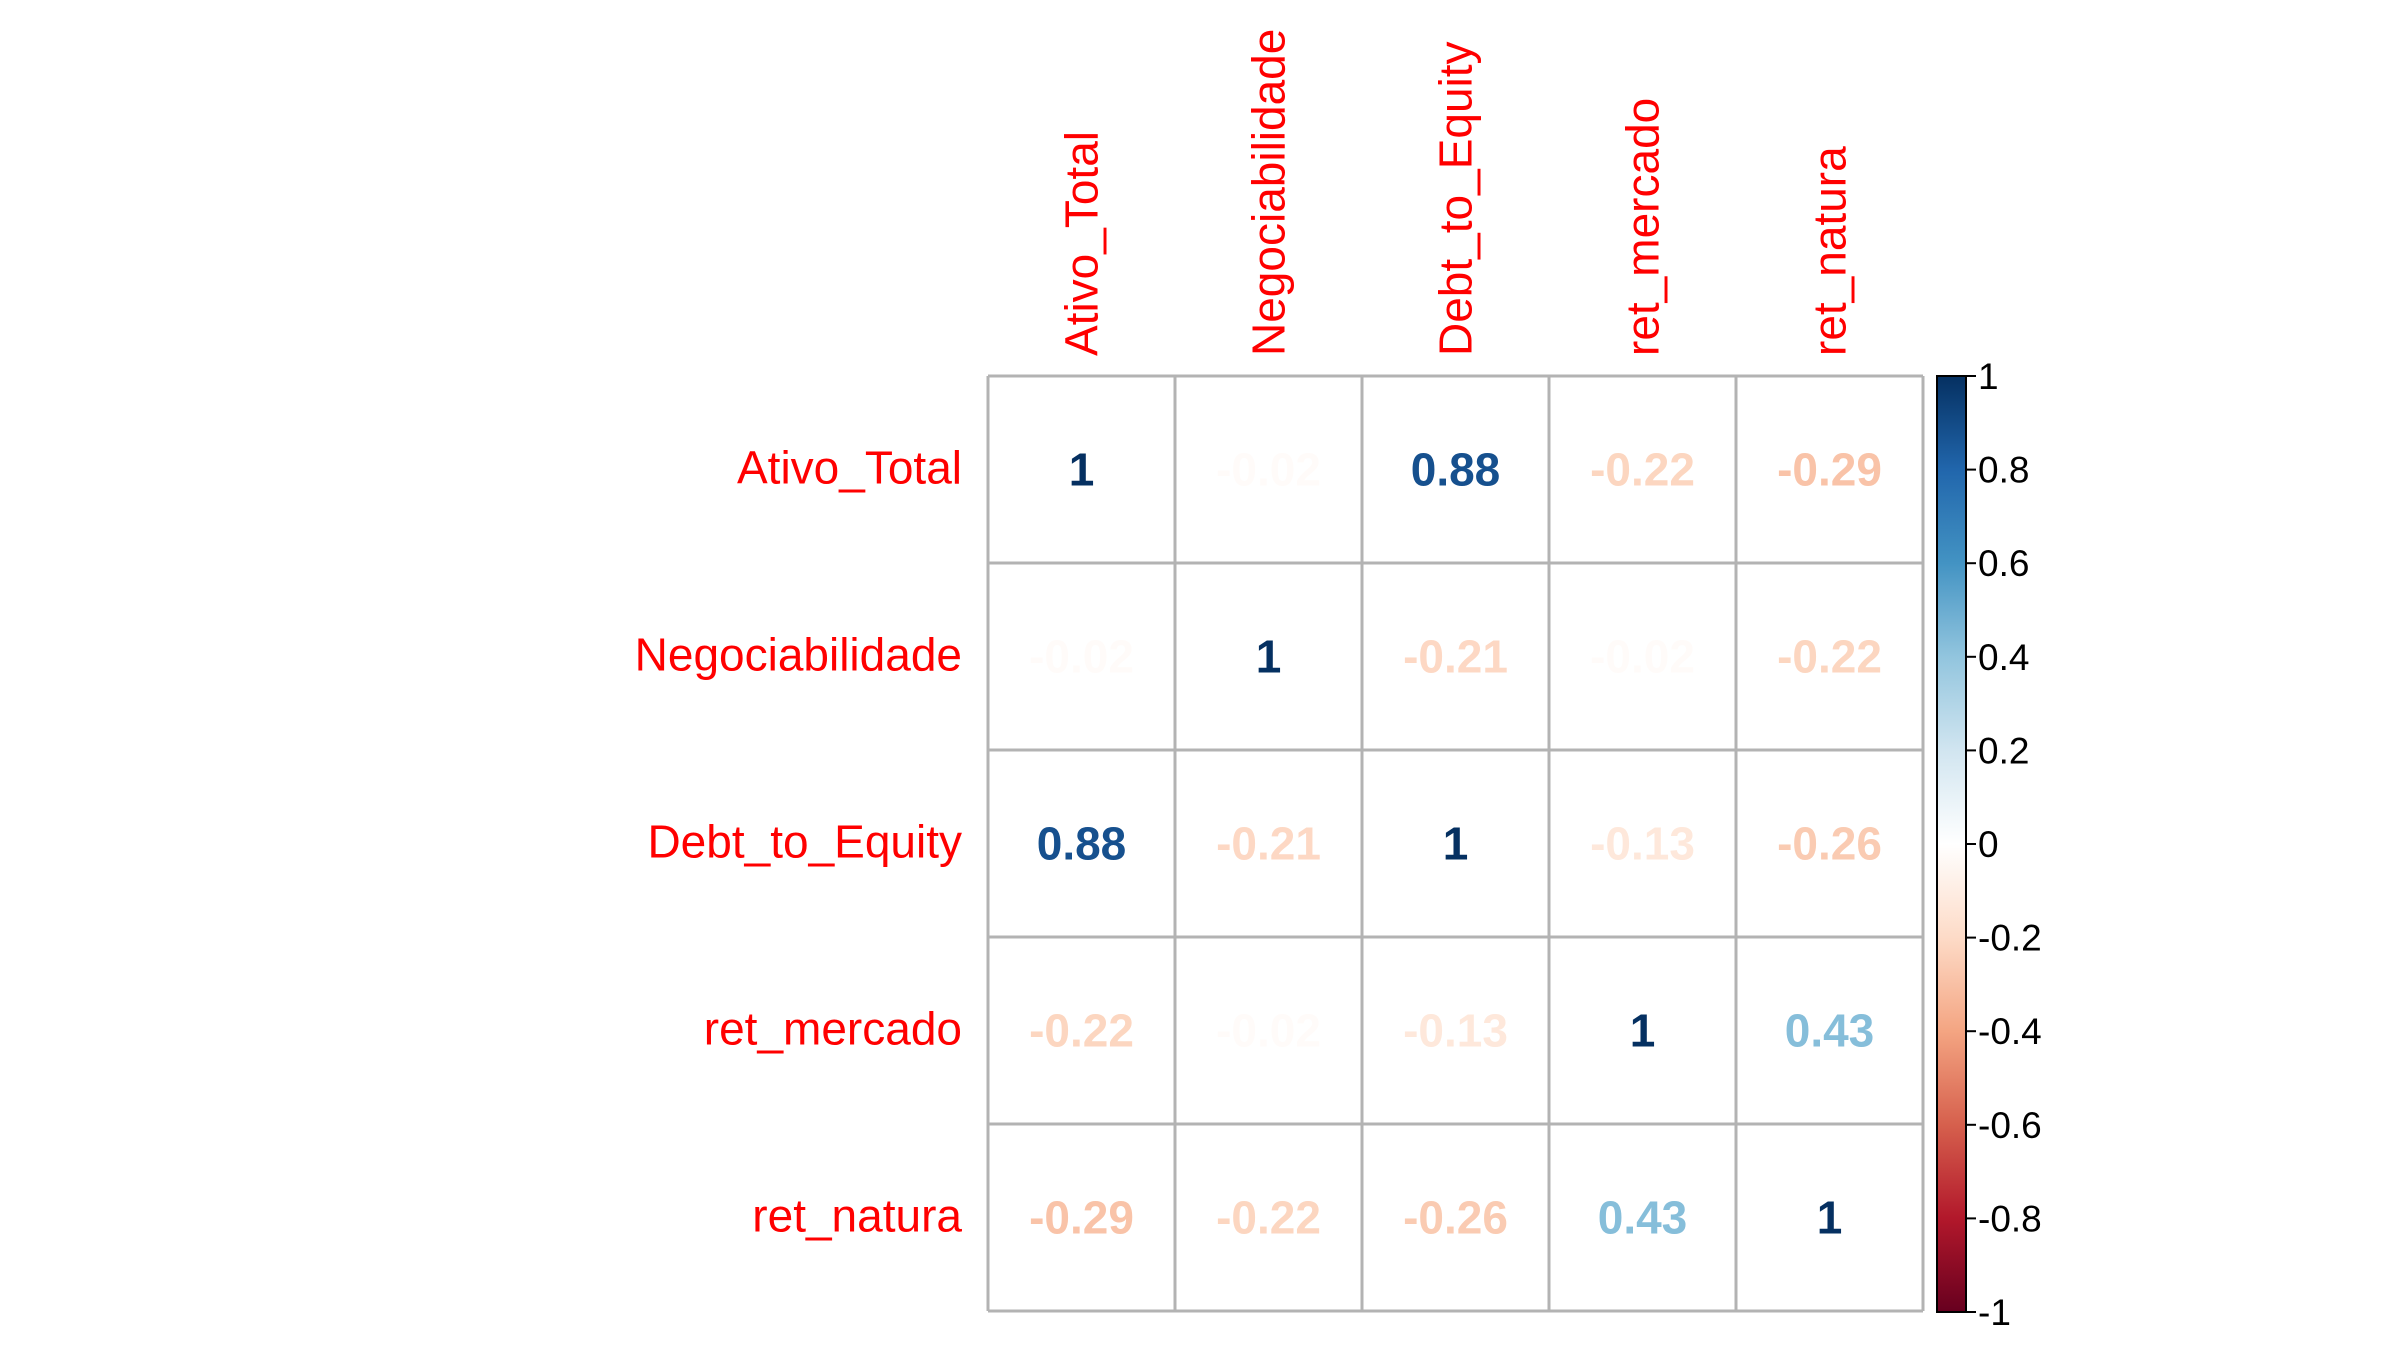 Image resolution: width=2400 pixels, height=1355 pixels. What do you see at coordinates (2003, 470) in the screenshot?
I see `colorbar-tick-label: 0.8` at bounding box center [2003, 470].